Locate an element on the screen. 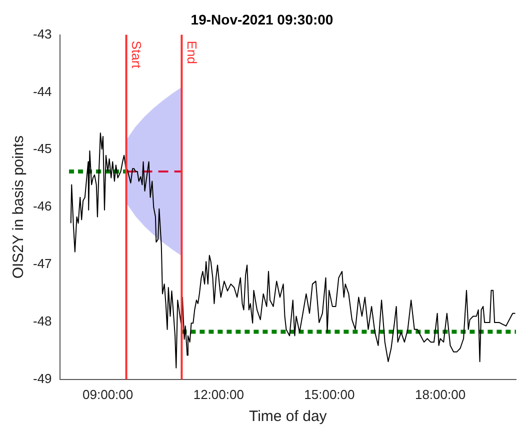  x-tick-label: 12:00:00 is located at coordinates (218, 394).